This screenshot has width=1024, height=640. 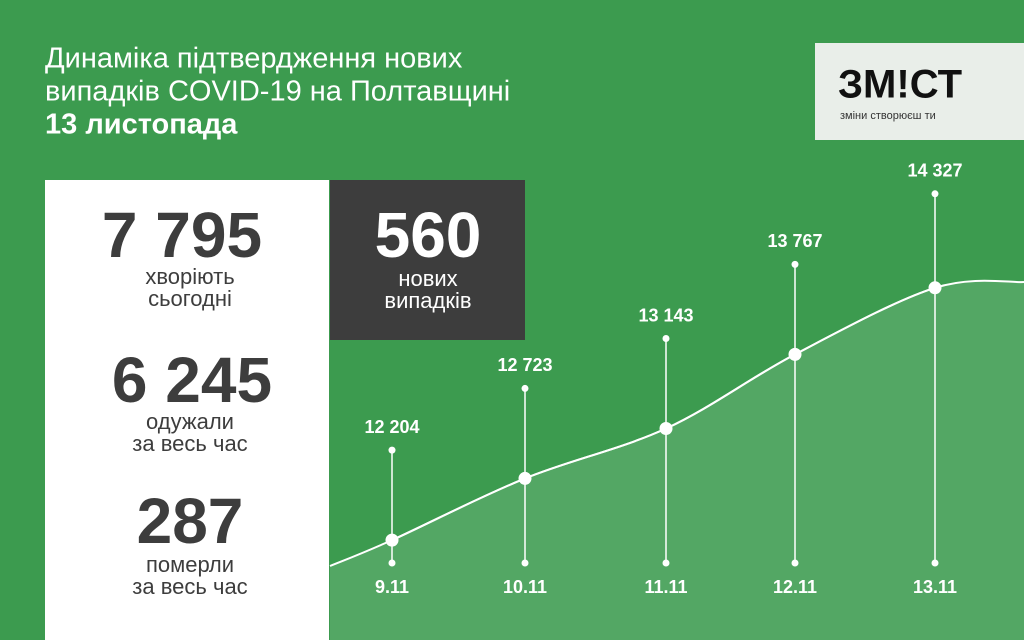 What do you see at coordinates (524, 365) in the screenshot?
I see `value-label: 12 723` at bounding box center [524, 365].